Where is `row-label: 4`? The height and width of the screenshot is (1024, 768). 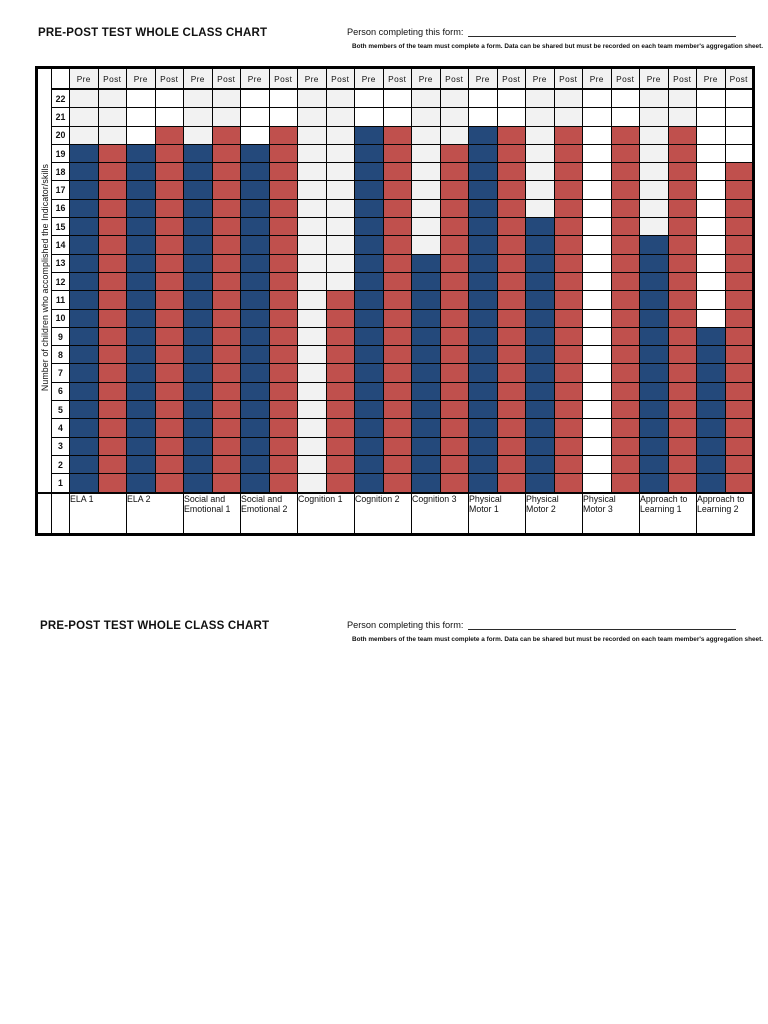 row-label: 4 is located at coordinates (60, 428).